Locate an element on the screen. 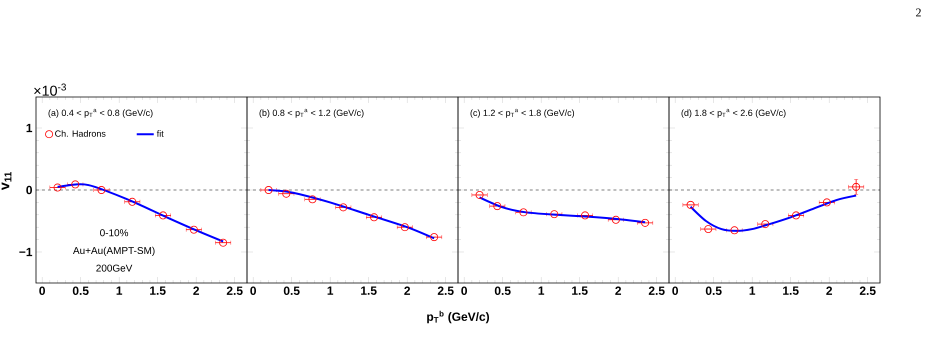 The height and width of the screenshot is (363, 931). annotation: Au+Au(AMPT-SM) is located at coordinates (113, 251).